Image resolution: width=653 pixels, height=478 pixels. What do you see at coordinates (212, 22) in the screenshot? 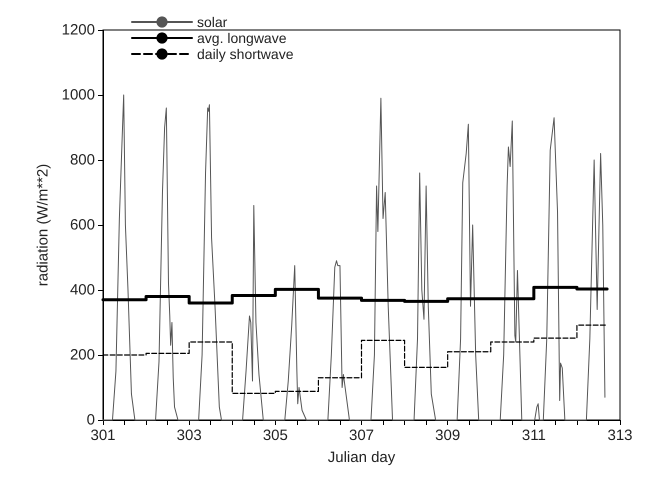
I see `legend-label: solar` at bounding box center [212, 22].